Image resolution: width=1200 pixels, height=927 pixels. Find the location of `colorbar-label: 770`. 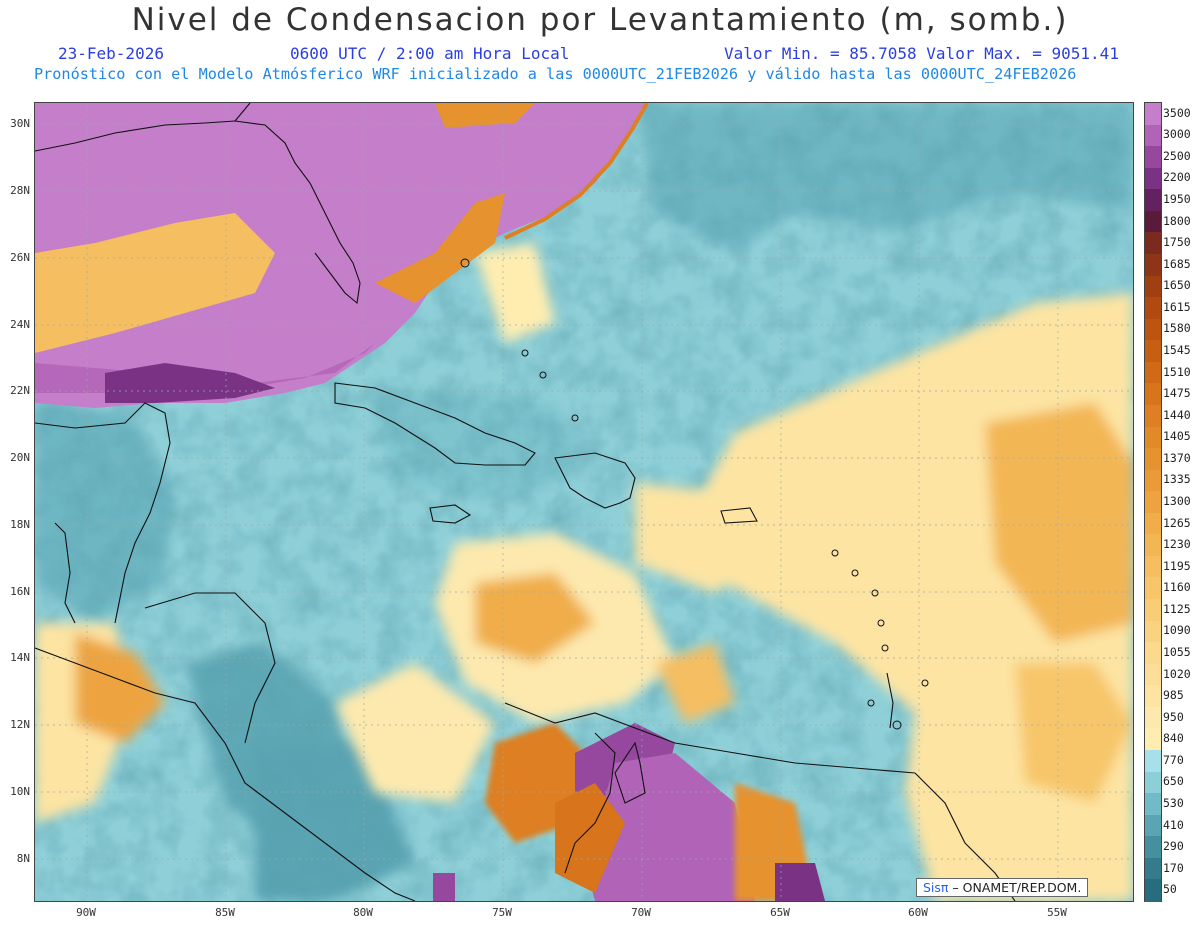

colorbar-label: 770 is located at coordinates (1173, 759).